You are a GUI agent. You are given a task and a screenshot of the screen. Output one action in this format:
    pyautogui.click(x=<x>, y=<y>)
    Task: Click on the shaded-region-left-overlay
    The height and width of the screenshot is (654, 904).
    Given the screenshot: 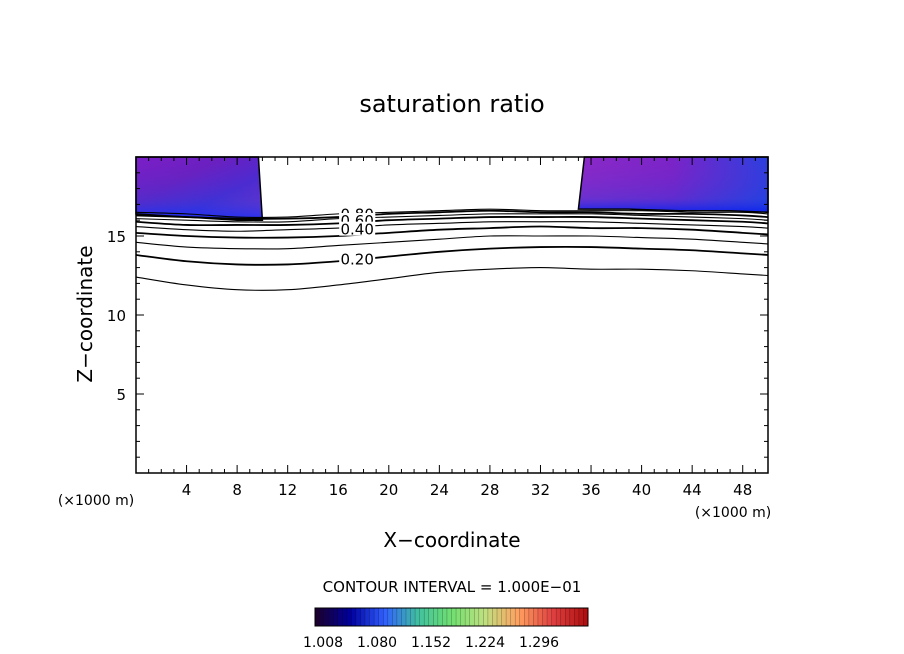 What is the action you would take?
    pyautogui.click(x=199, y=189)
    